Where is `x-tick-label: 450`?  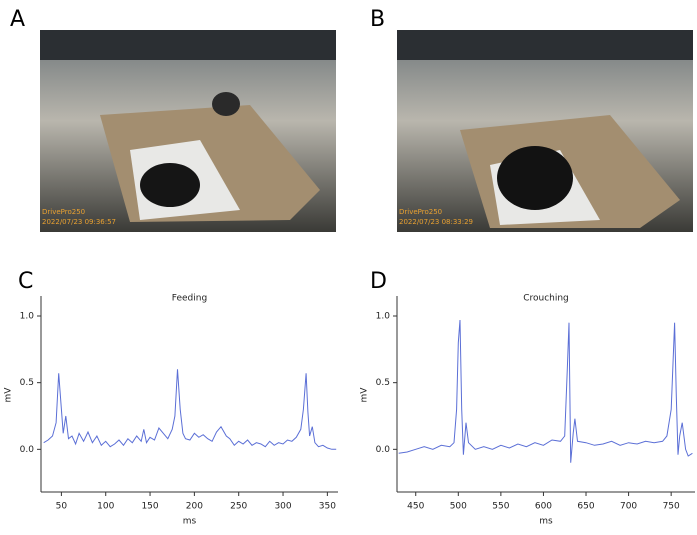
x-tick-label: 450 is located at coordinates (415, 507).